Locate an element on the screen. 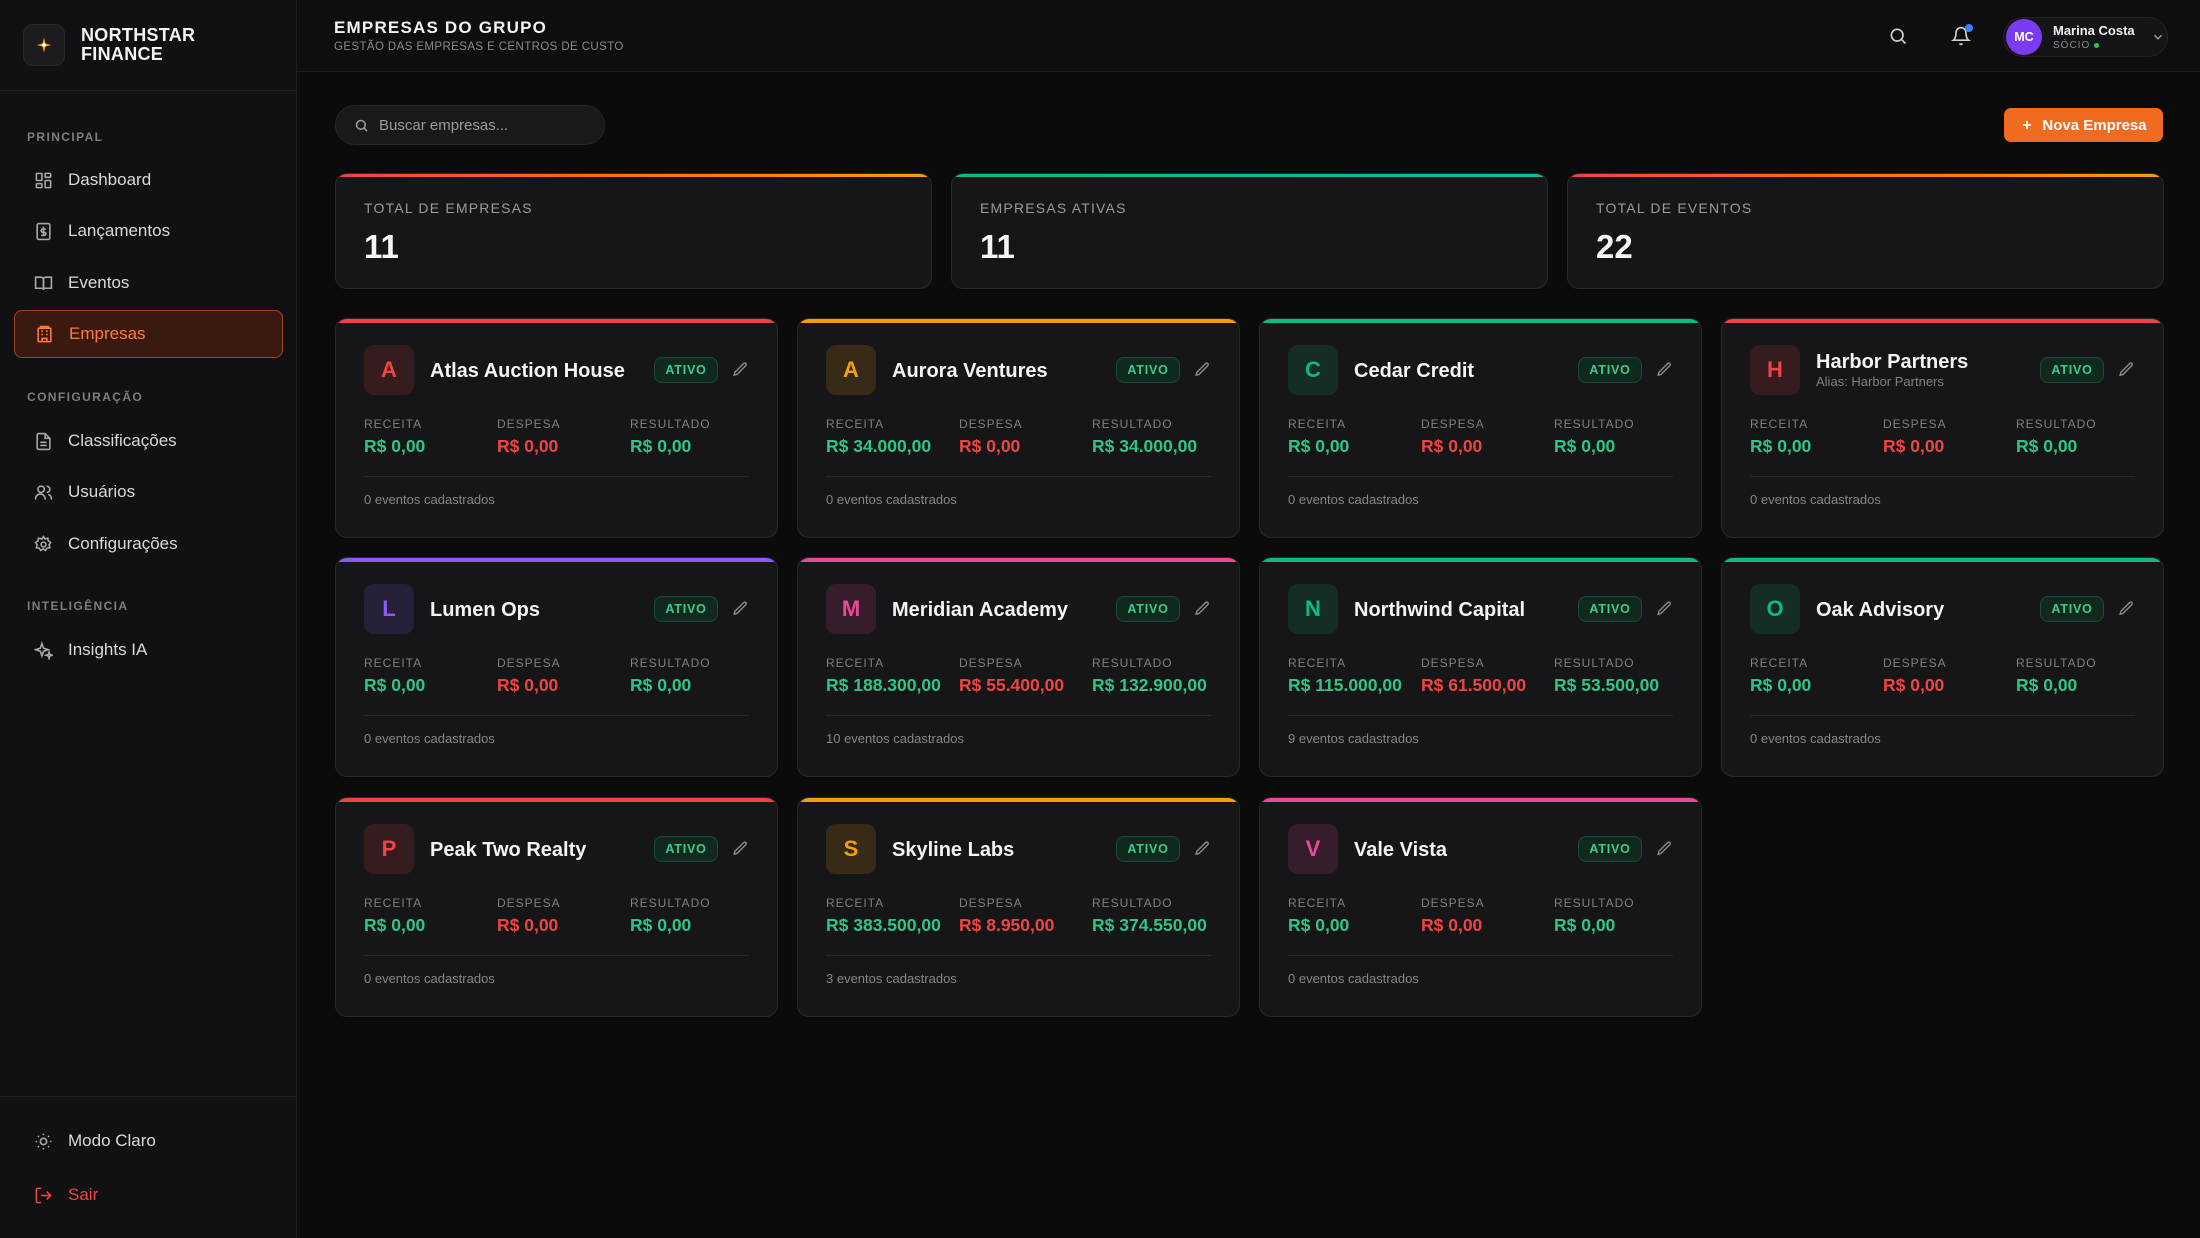 The image size is (2200, 1238). avatar: MC is located at coordinates (2024, 37).